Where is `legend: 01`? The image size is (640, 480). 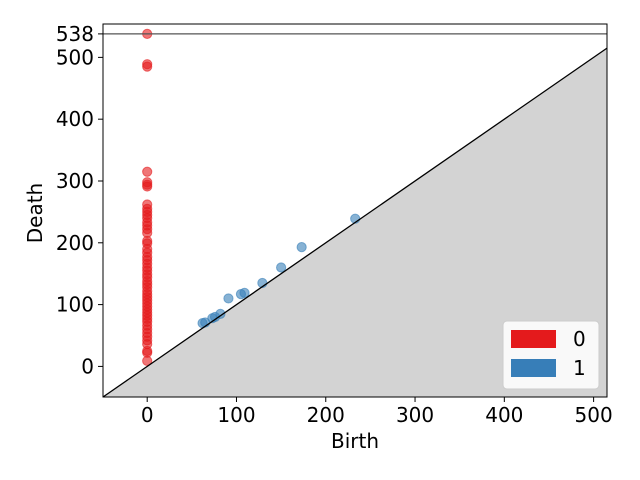
legend: 01 is located at coordinates (551, 355).